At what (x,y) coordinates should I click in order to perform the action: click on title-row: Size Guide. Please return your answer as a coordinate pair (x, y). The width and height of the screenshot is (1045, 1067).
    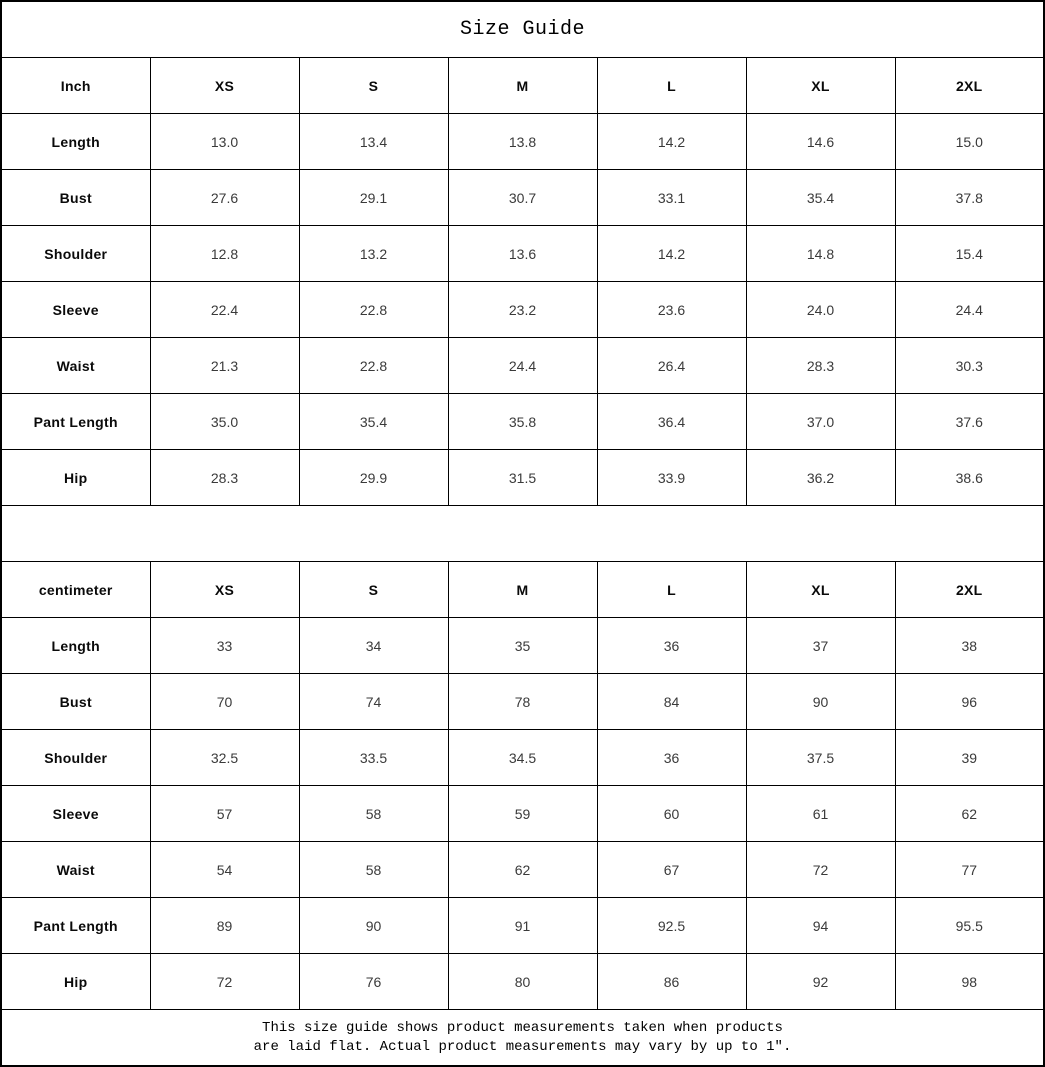
    Looking at the image, I should click on (522, 29).